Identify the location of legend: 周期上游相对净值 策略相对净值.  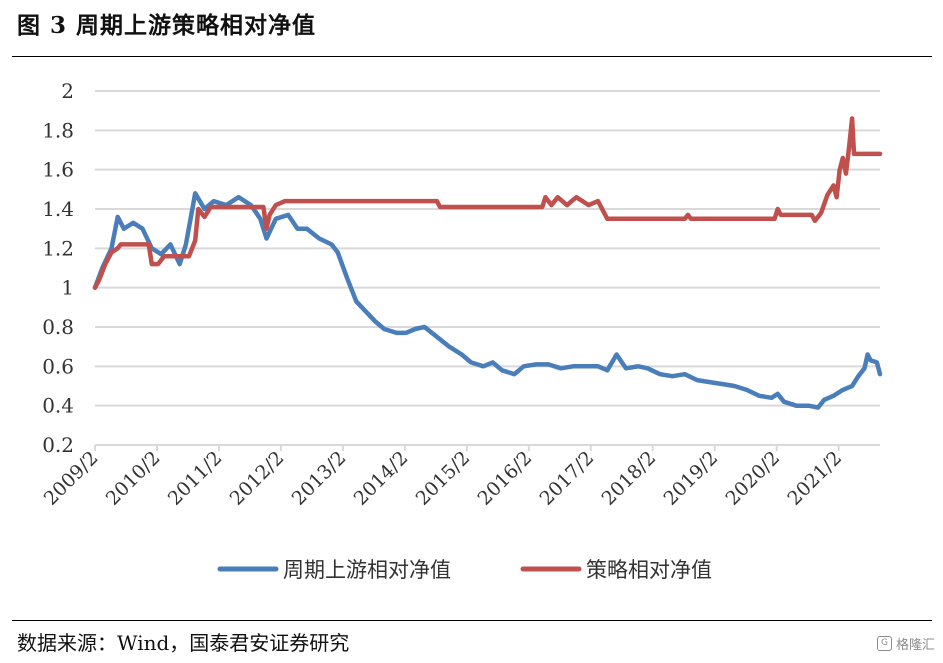
(464, 570).